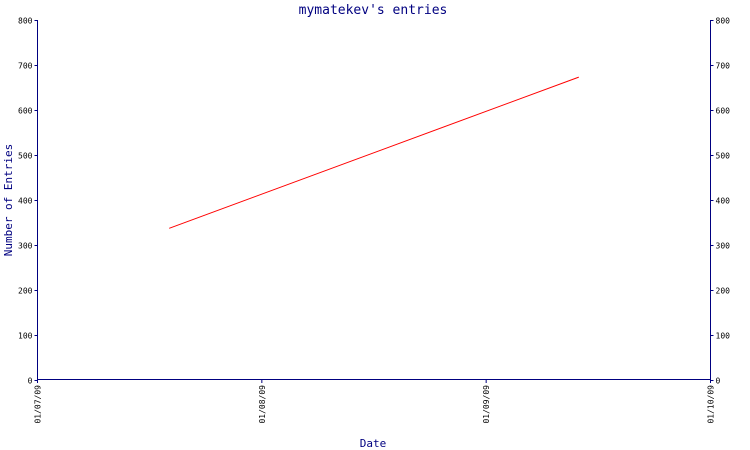 The image size is (750, 450). I want to click on y-tick-label-right: 500, so click(723, 156).